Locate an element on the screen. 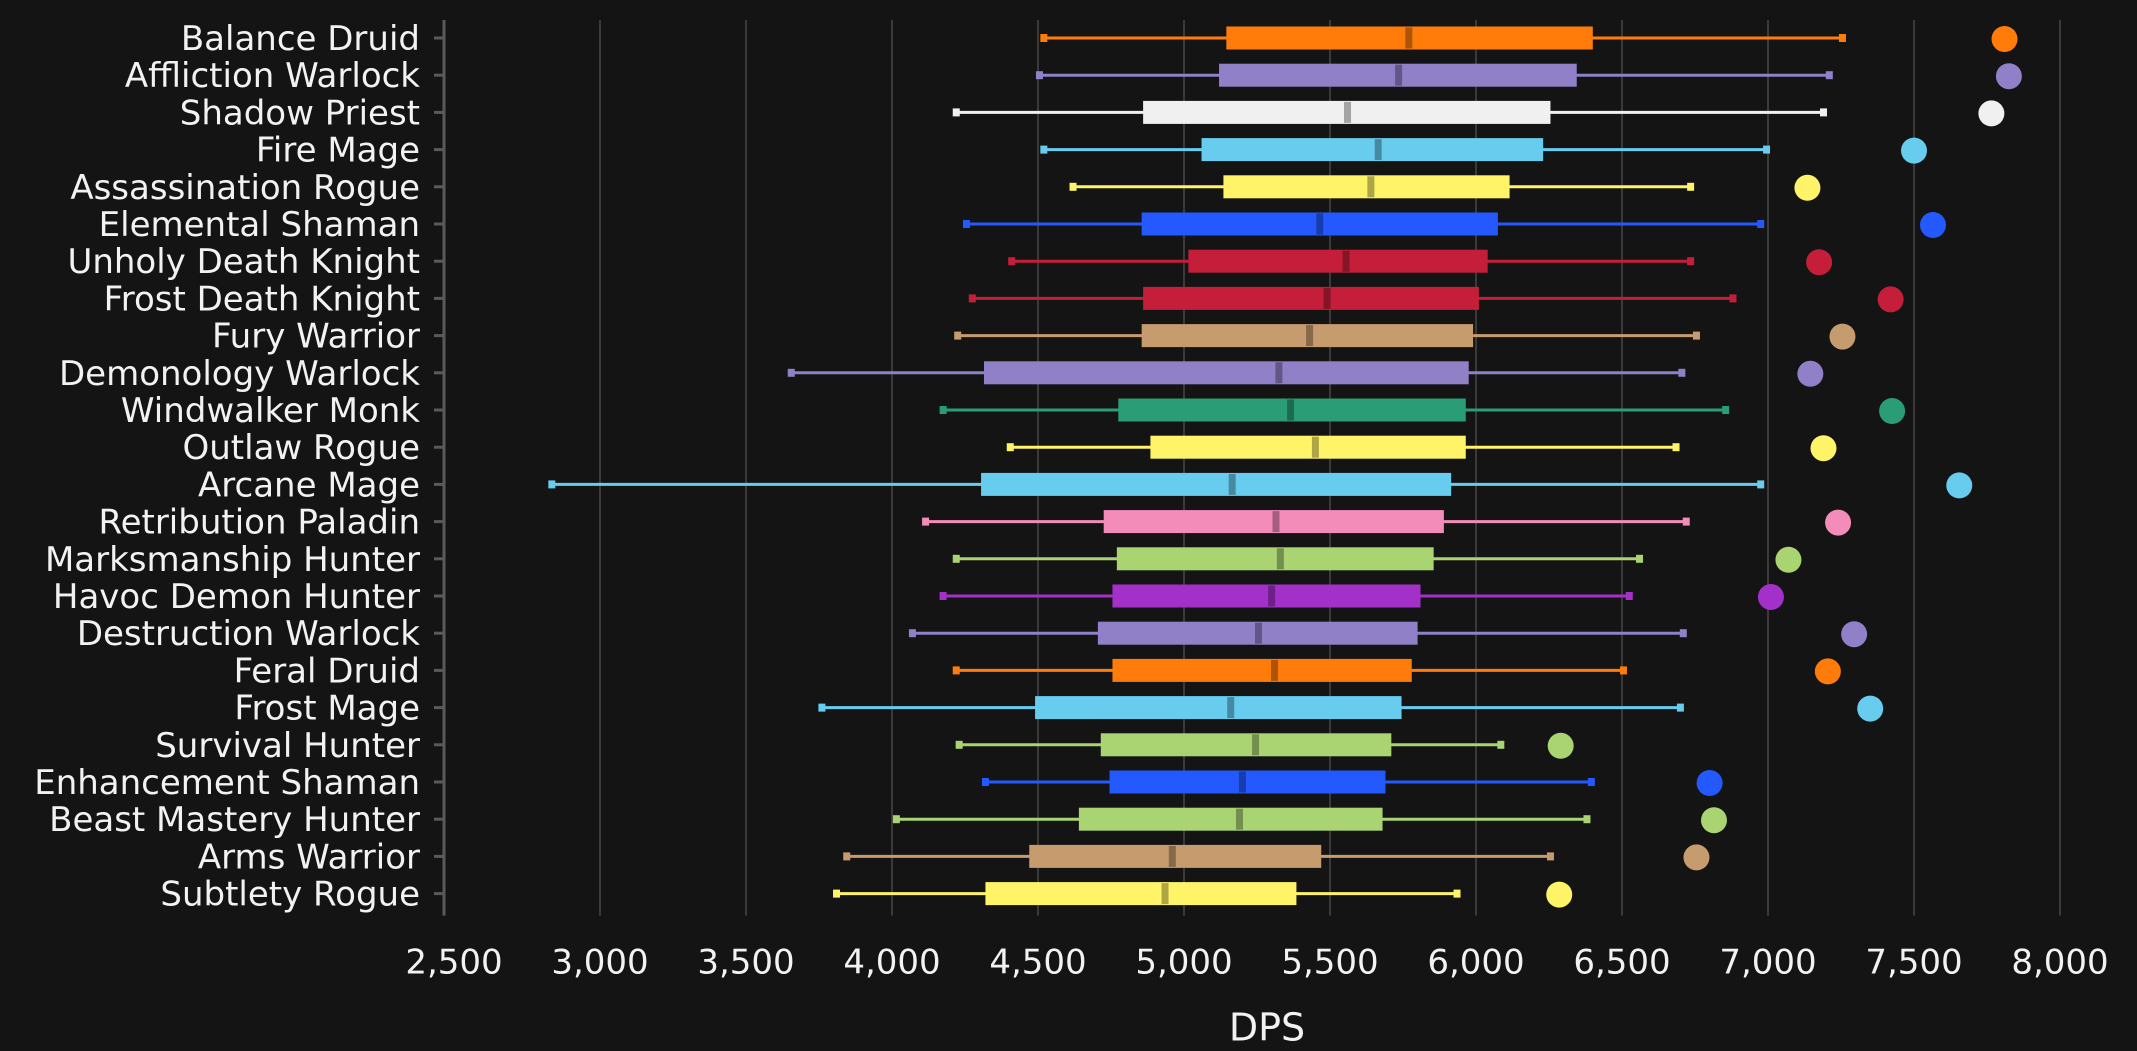  whisker-max-cap-beast-mastery-hunter is located at coordinates (1587, 819).